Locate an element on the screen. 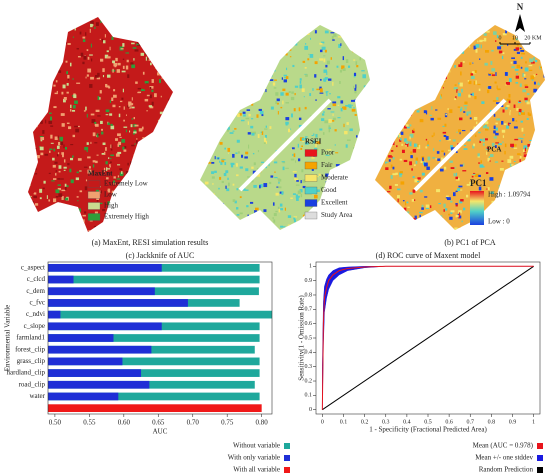 The image size is (550, 475). legend-label: Without variable is located at coordinates (256, 446).